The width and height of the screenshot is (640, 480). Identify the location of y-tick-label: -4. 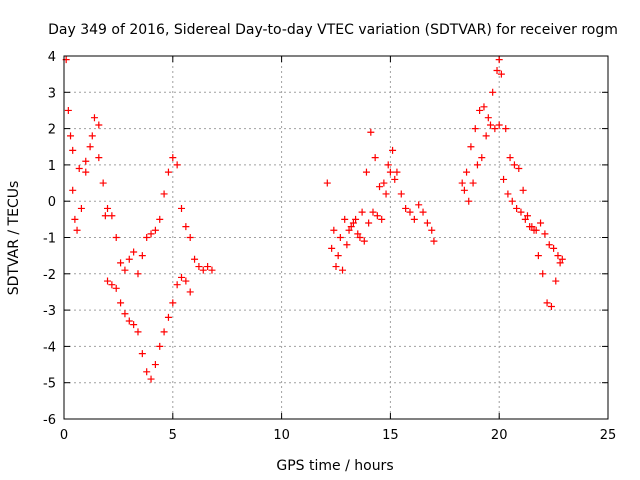
(49, 347).